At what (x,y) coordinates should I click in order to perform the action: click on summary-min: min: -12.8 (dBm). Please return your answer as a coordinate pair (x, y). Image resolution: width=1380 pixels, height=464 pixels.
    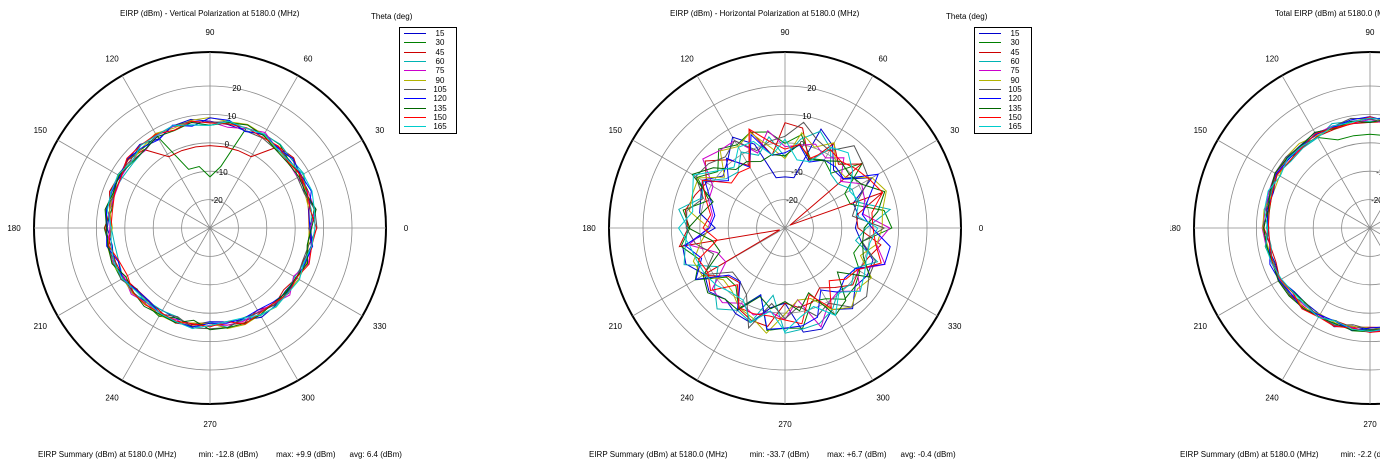
    Looking at the image, I should click on (228, 454).